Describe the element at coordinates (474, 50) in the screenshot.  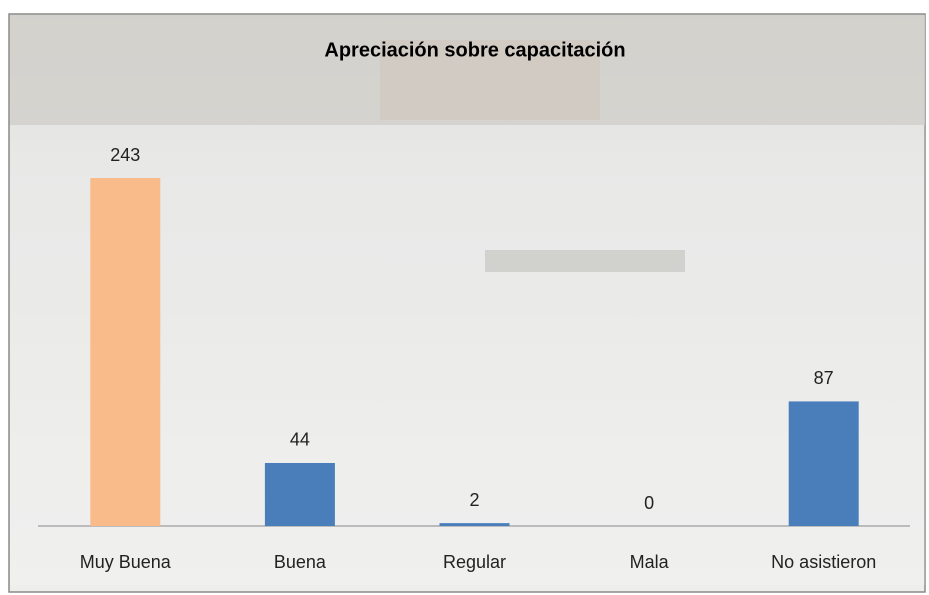
I see `chart-title: Apreciación sobre capacitación` at that location.